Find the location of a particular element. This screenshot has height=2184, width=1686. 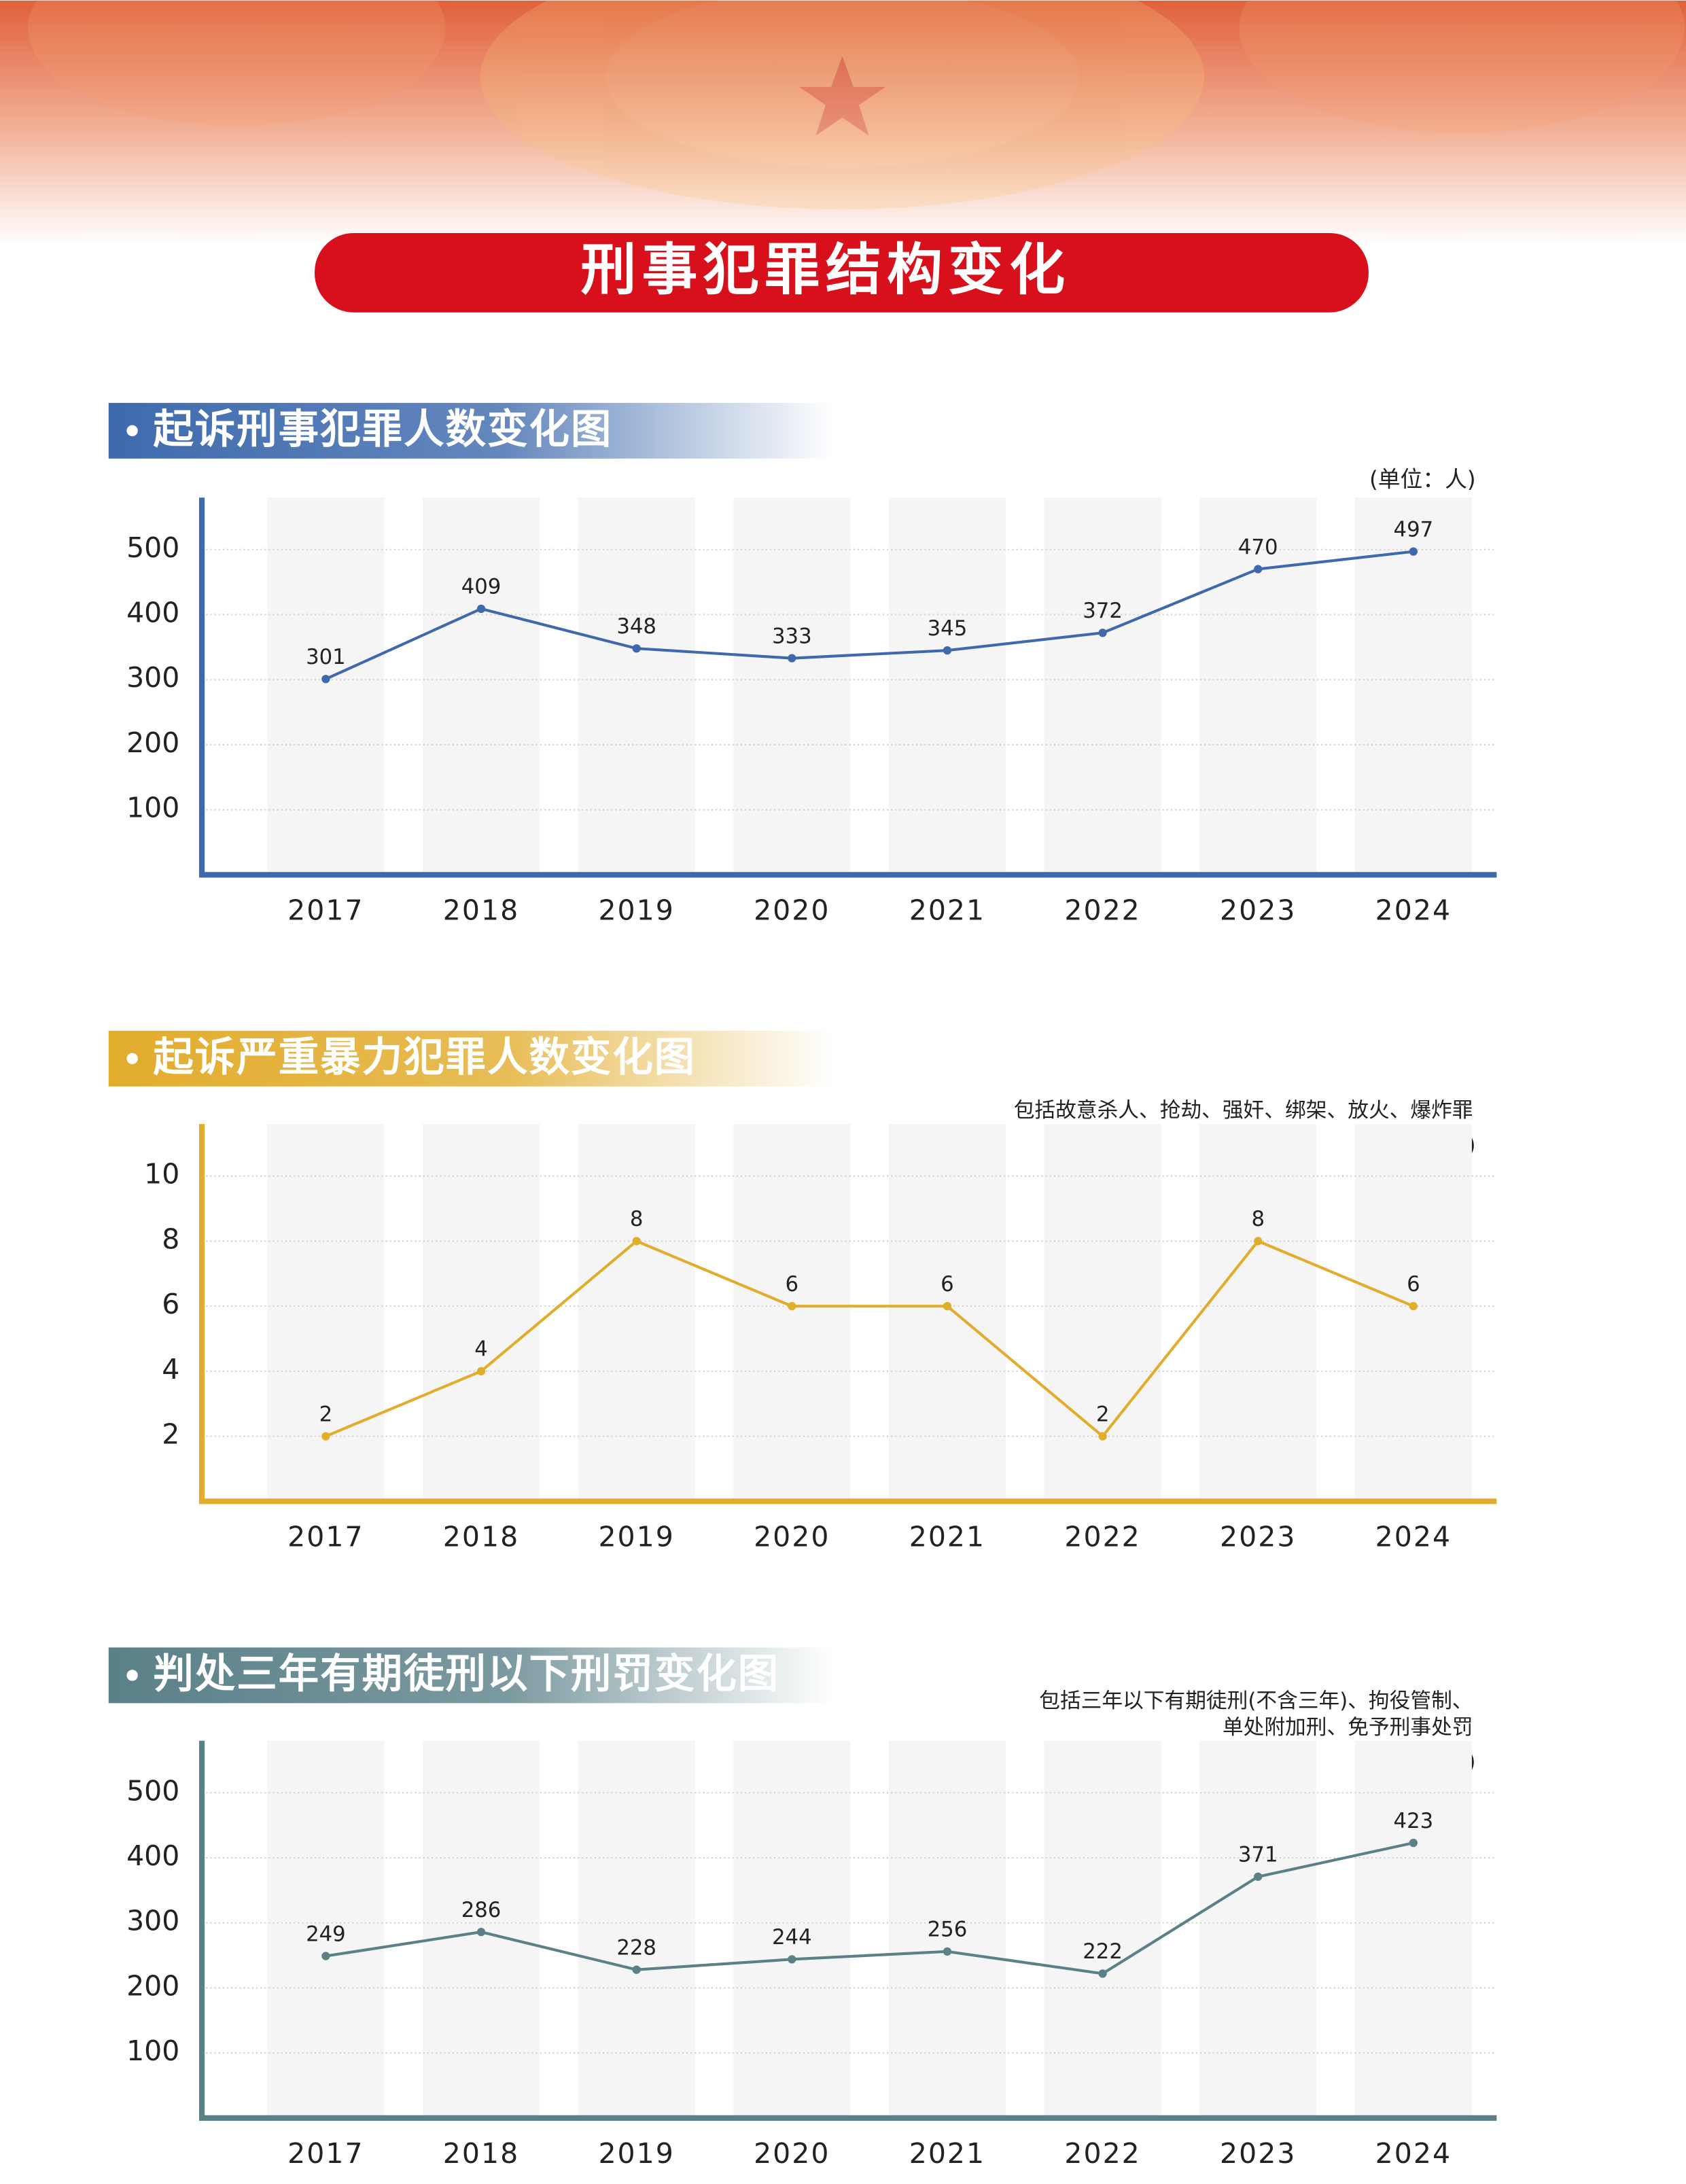

value-label: 345 is located at coordinates (948, 628).